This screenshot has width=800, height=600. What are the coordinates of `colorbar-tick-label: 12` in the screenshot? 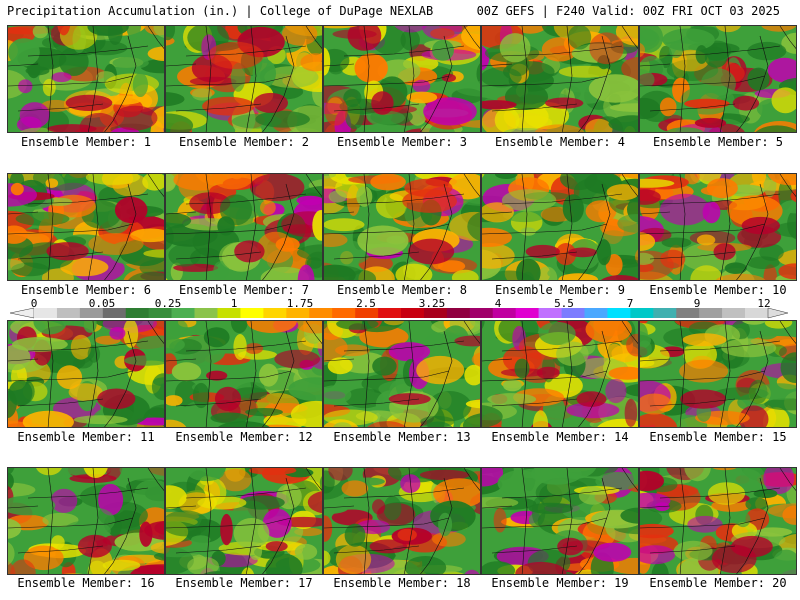 It's located at (764, 303).